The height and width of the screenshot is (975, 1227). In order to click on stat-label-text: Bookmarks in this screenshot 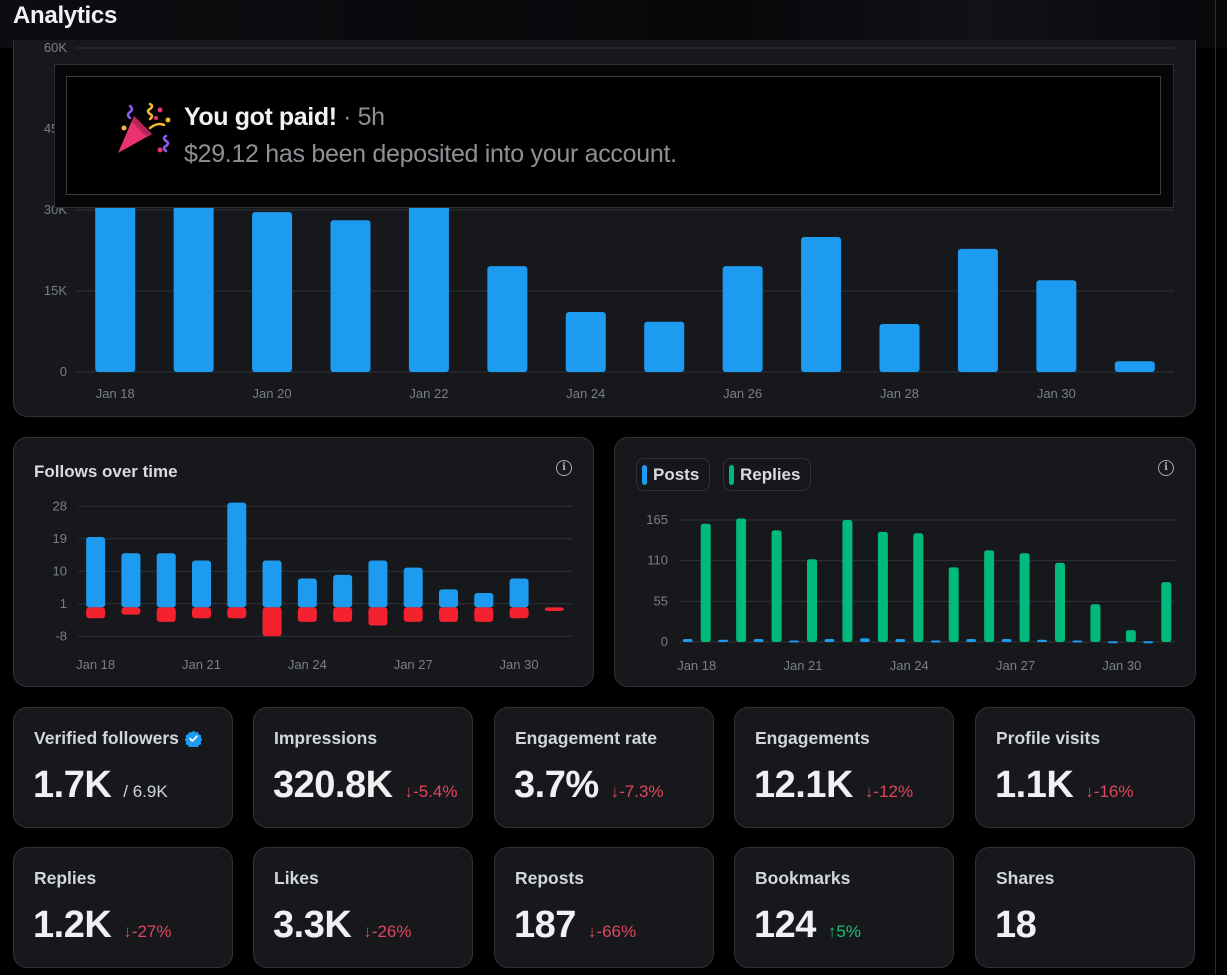, I will do `click(803, 878)`.